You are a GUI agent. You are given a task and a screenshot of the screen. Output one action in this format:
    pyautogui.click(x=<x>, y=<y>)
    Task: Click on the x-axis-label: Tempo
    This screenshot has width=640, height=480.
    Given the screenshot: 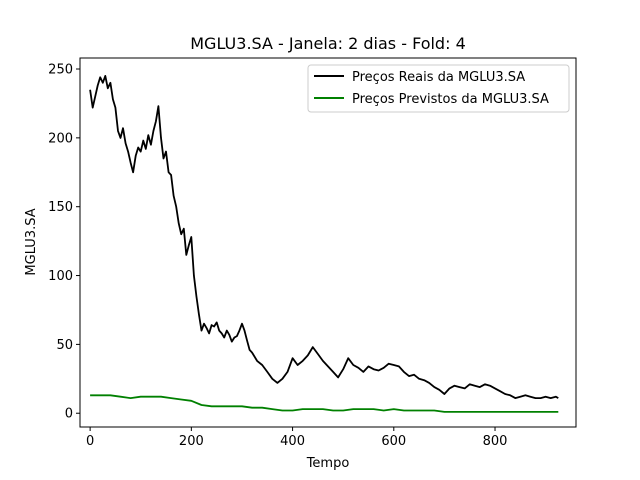 What is the action you would take?
    pyautogui.click(x=328, y=463)
    